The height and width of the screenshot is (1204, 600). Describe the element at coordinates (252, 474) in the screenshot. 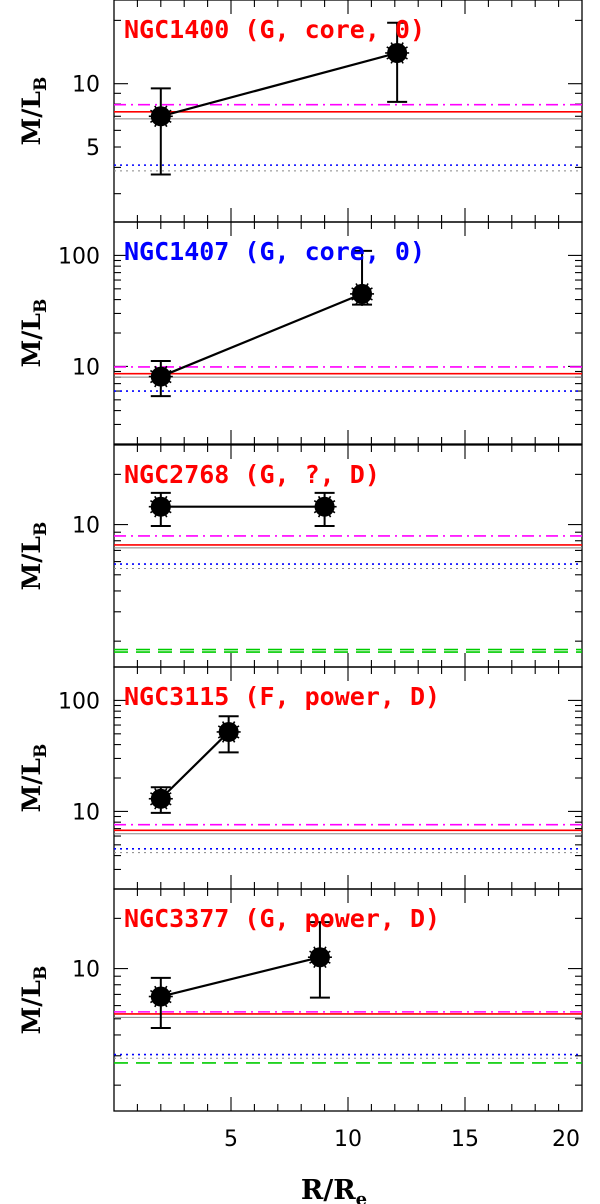

I see `panel-title: NGC2768 (G, ?, D)` at that location.